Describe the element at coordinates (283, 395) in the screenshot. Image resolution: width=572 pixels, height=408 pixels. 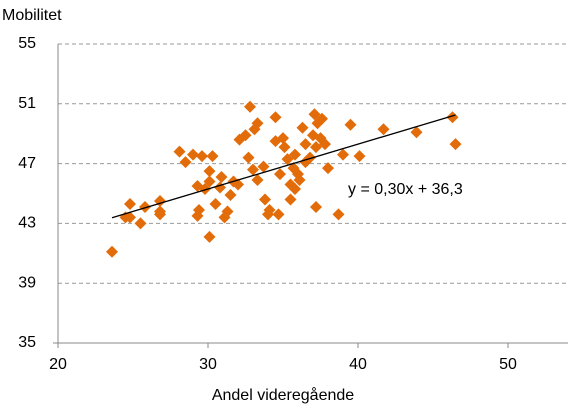
I see `x-axis-label: Andel videregående` at that location.